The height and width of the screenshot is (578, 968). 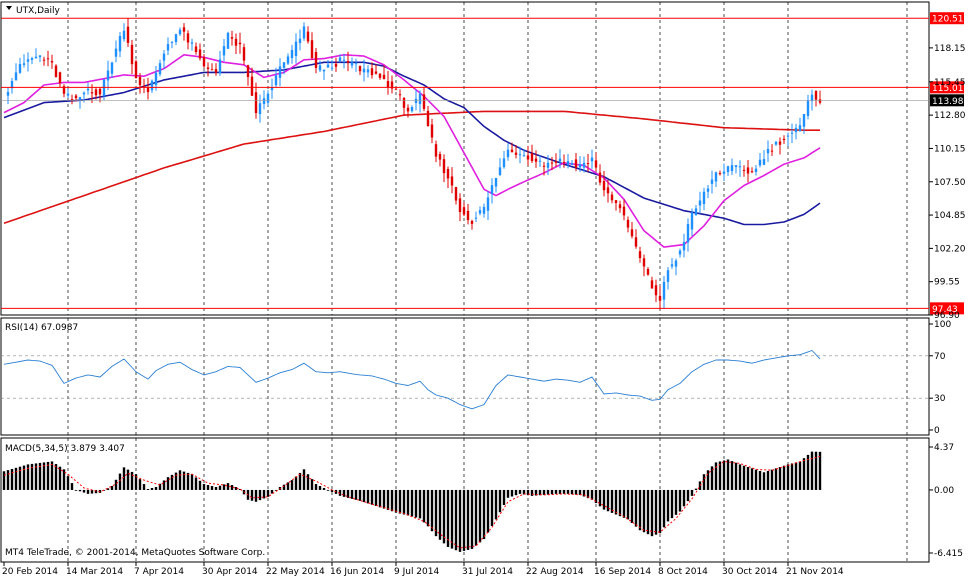 I want to click on pane-menu-triangle-icon, so click(x=9, y=8).